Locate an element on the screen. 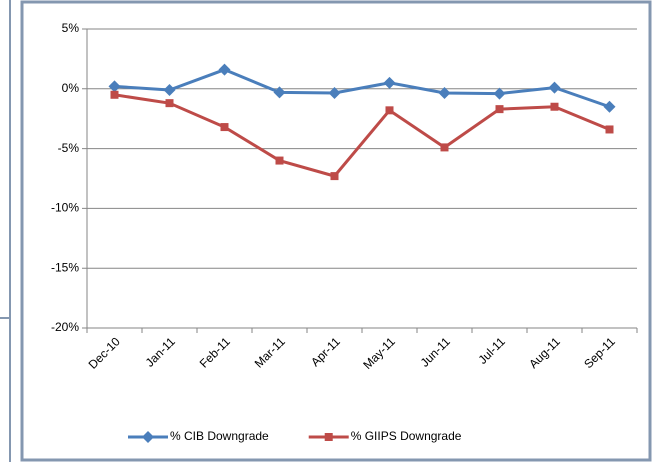 This screenshot has height=462, width=656. y-tick-label: 5% is located at coordinates (71, 28).